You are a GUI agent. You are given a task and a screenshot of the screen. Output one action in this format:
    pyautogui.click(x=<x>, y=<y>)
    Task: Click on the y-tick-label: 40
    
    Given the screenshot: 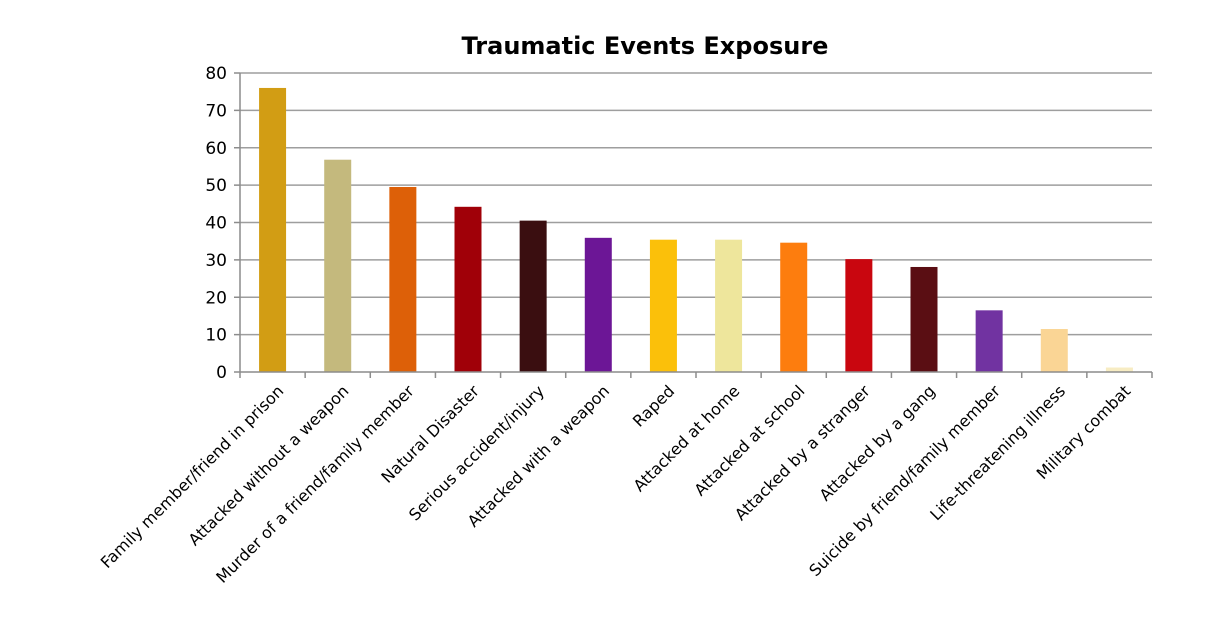 What is the action you would take?
    pyautogui.click(x=216, y=224)
    